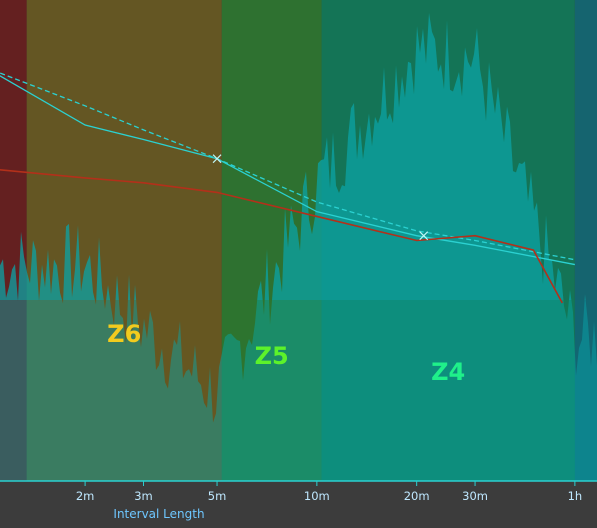  Describe the element at coordinates (85, 496) in the screenshot. I see `x-tick-label: 2m` at that location.